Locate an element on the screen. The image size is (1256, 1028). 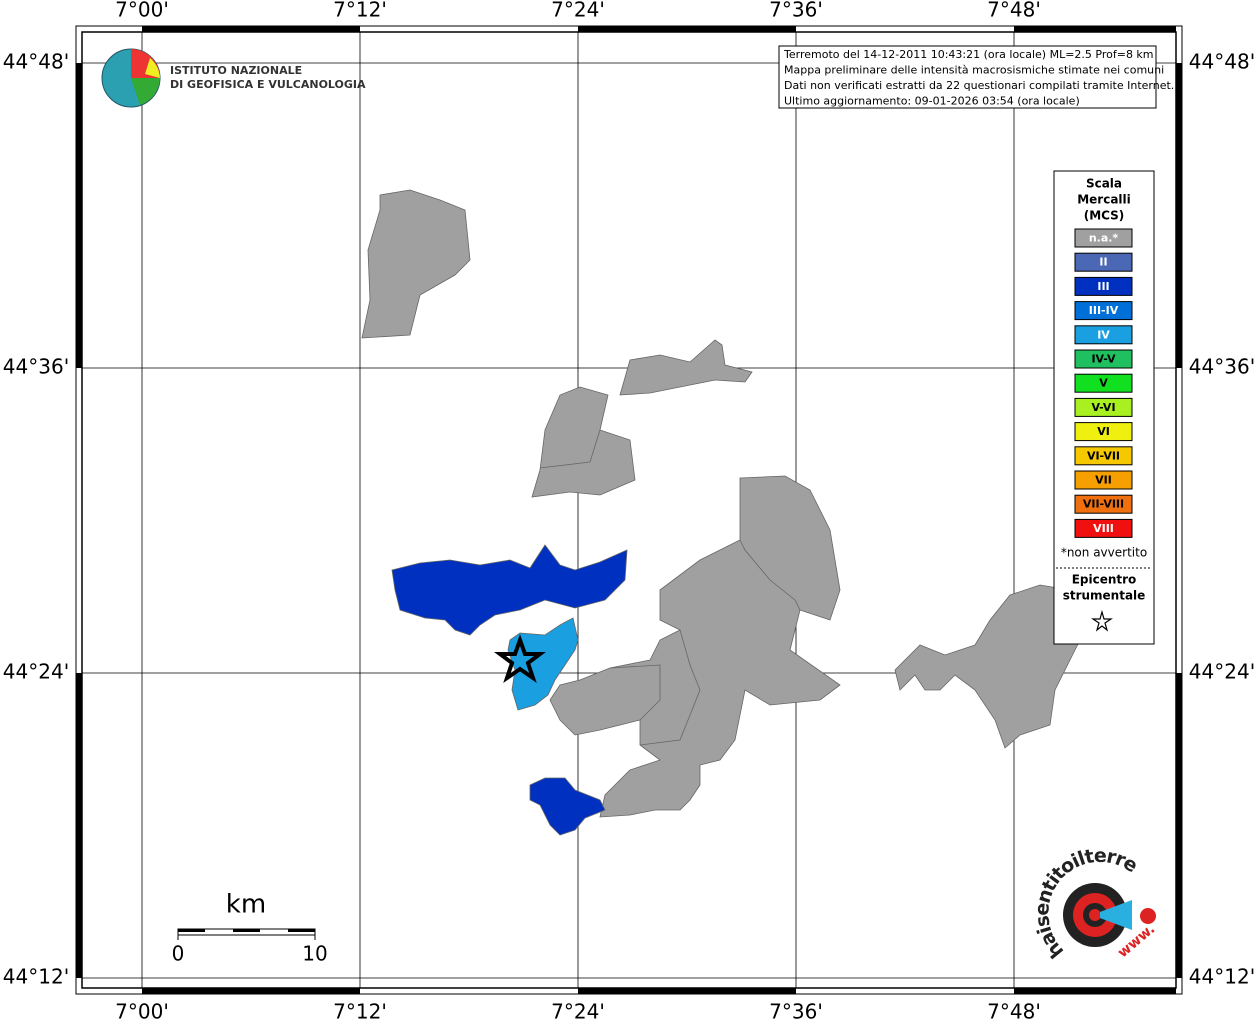
legend-title: (MCS) is located at coordinates (1104, 216).